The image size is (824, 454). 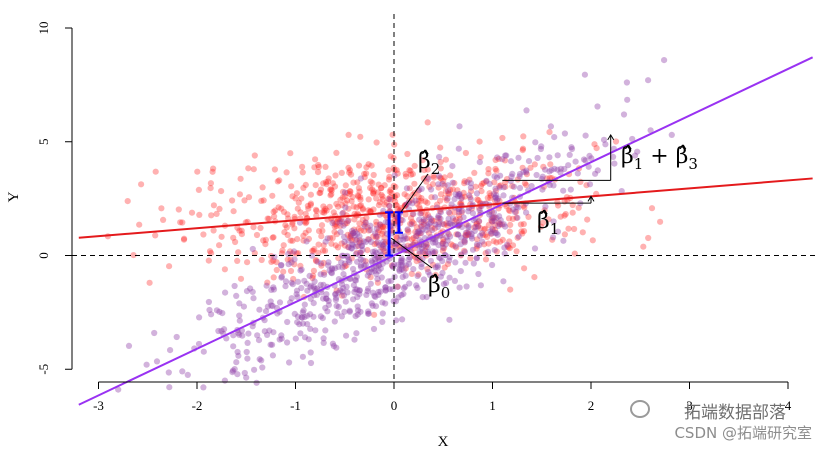 What do you see at coordinates (721, 423) in the screenshot?
I see `watermark: 拓端数据部落 CSDN @拓端研究室` at bounding box center [721, 423].